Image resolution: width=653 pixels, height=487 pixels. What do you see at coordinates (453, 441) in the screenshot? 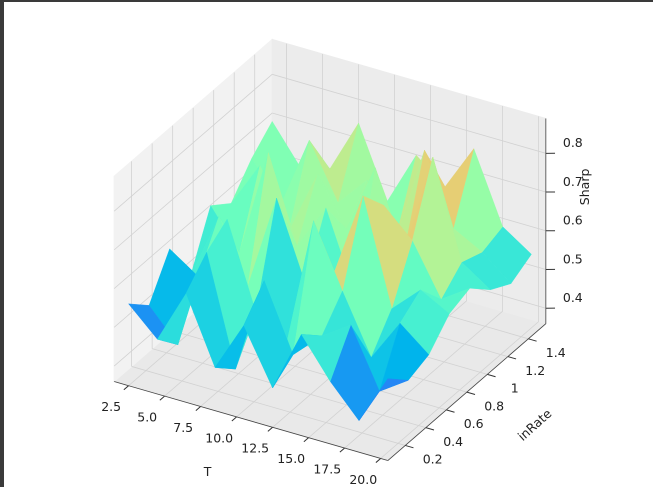
I see `y-tick-label: 0.4` at bounding box center [453, 441].